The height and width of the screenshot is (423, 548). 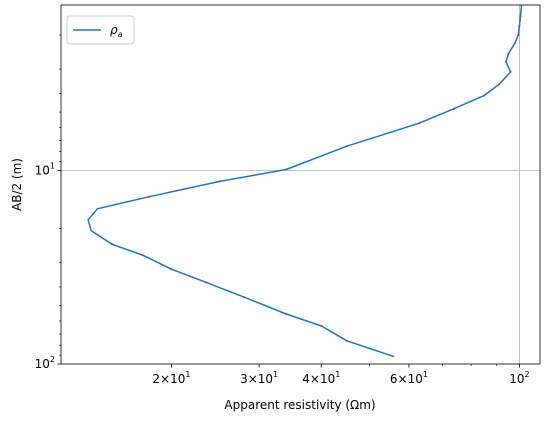 What do you see at coordinates (17, 184) in the screenshot?
I see `y-axis-label: AB/2 (m)` at bounding box center [17, 184].